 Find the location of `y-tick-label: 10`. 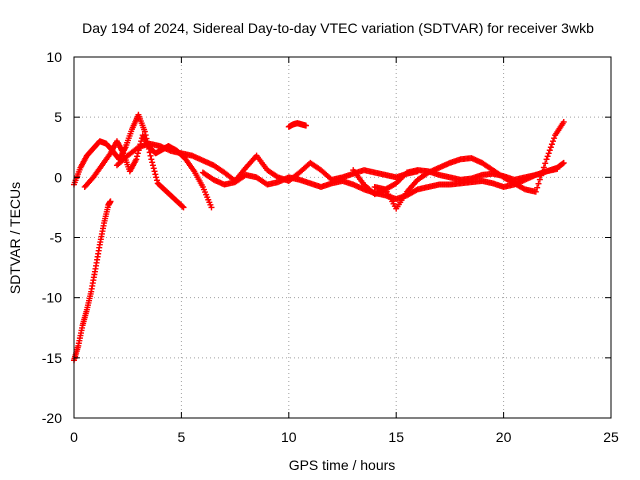

y-tick-label: 10 is located at coordinates (54, 57).